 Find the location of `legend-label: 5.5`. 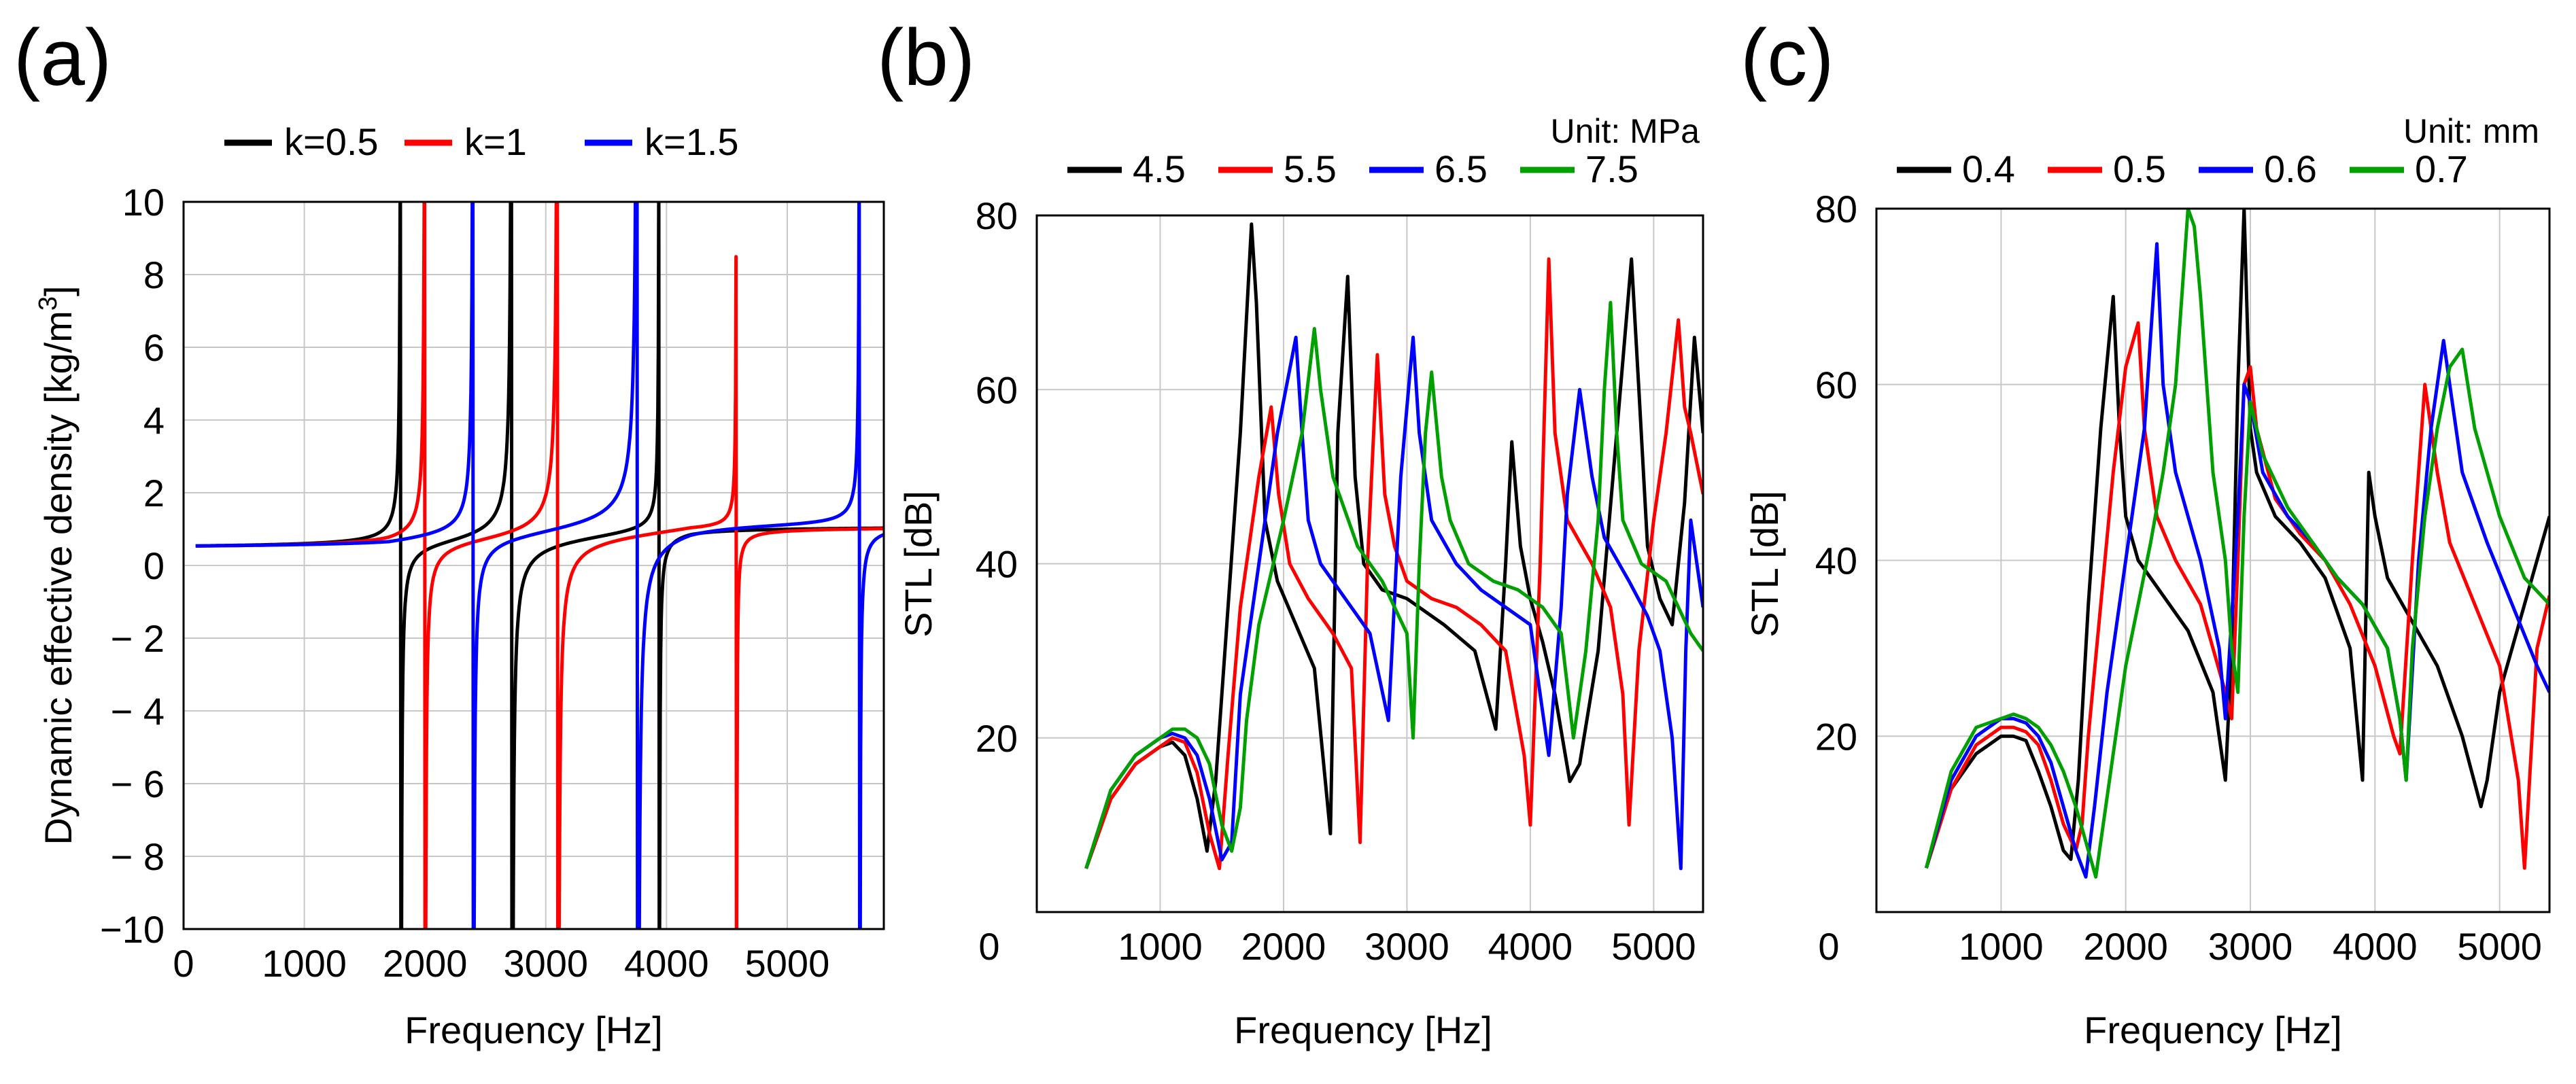

legend-label: 5.5 is located at coordinates (1310, 168).